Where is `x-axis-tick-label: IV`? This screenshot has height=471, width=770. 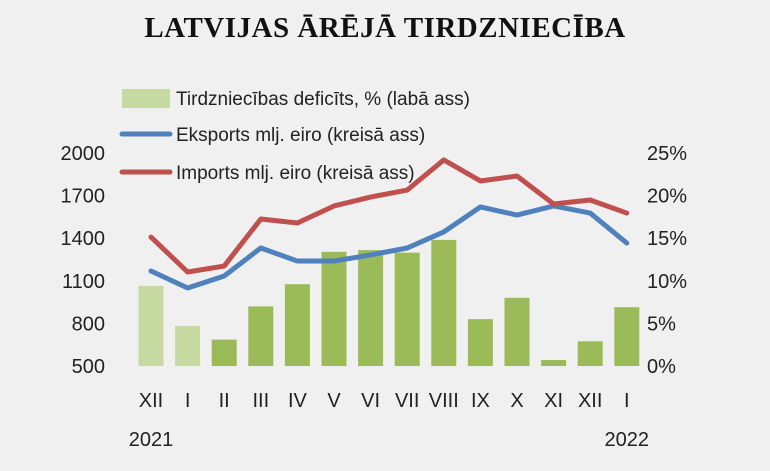 x-axis-tick-label: IV is located at coordinates (298, 401).